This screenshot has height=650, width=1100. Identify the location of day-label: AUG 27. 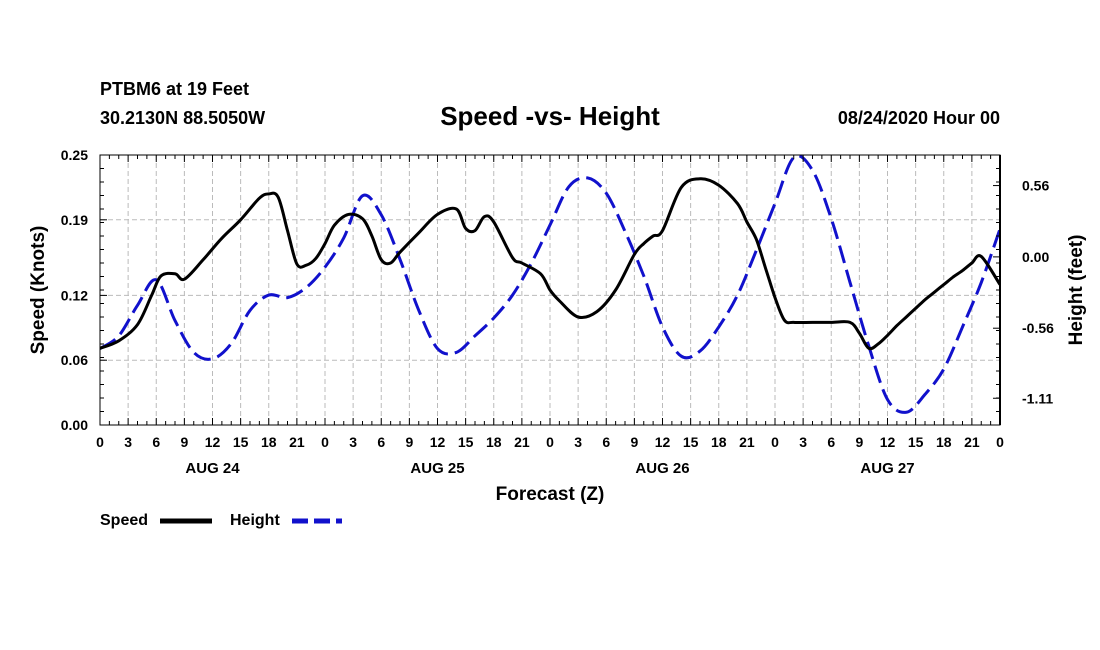
(887, 468).